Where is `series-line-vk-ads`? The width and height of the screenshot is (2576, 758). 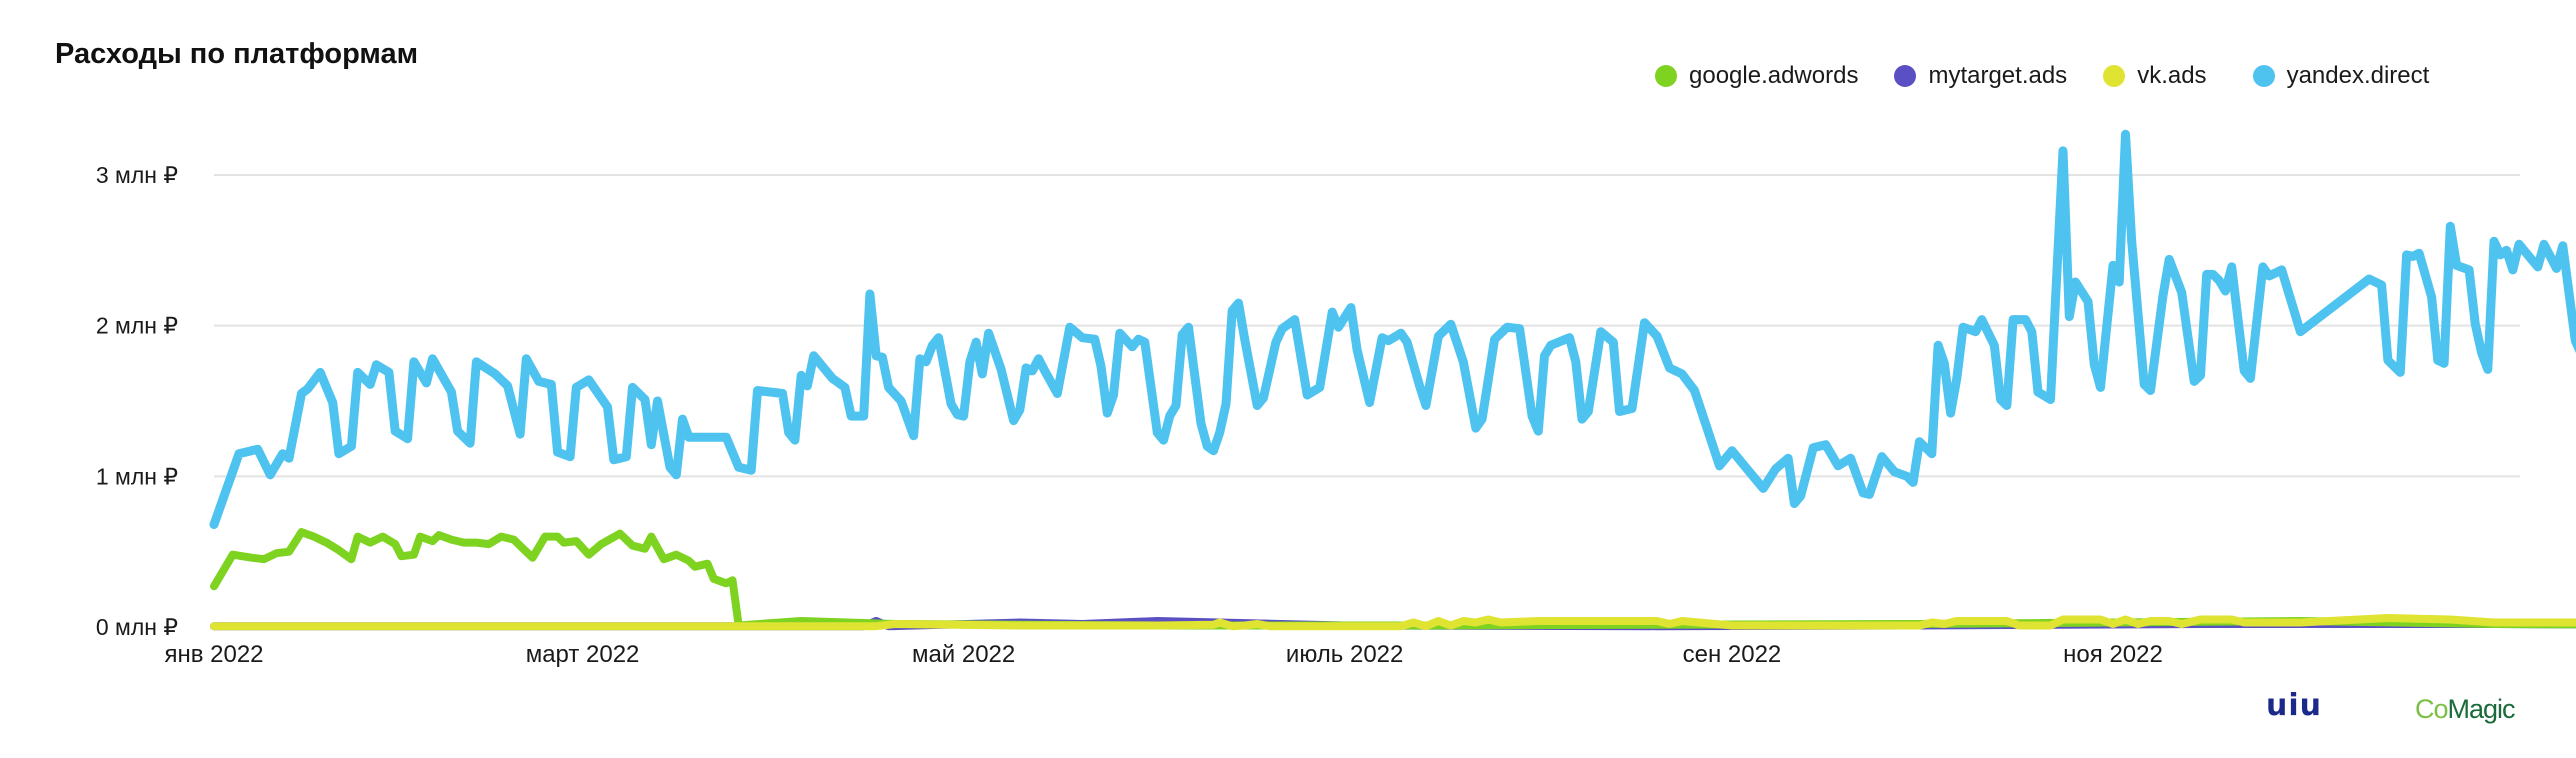
series-line-vk-ads is located at coordinates (1393, 622).